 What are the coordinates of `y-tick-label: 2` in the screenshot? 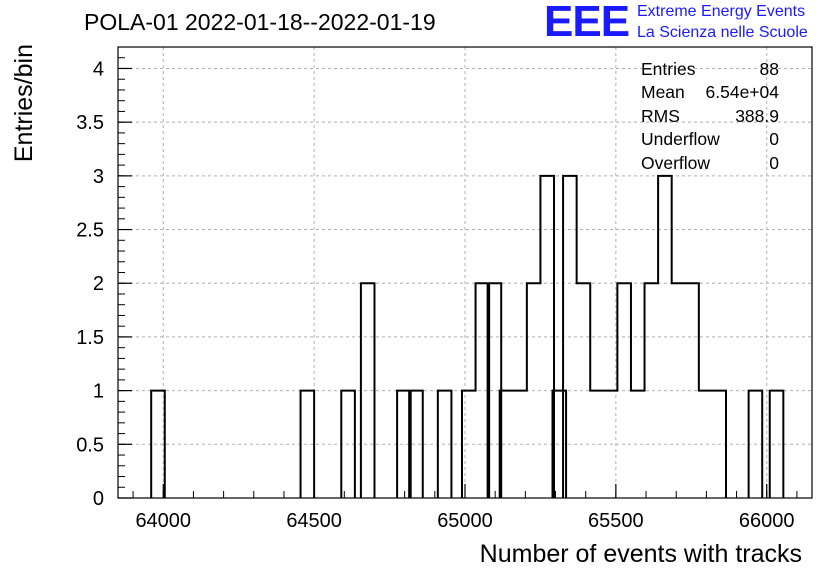 It's located at (98, 284).